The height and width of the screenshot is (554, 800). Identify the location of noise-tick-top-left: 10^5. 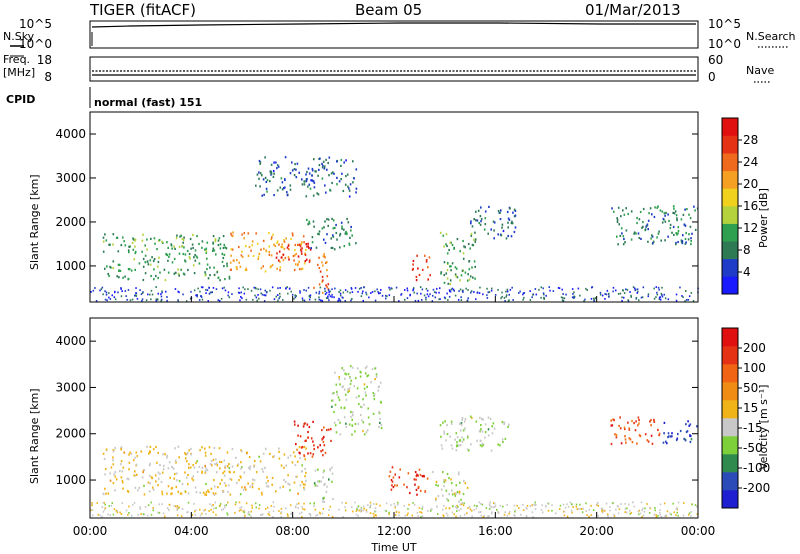
(35, 24).